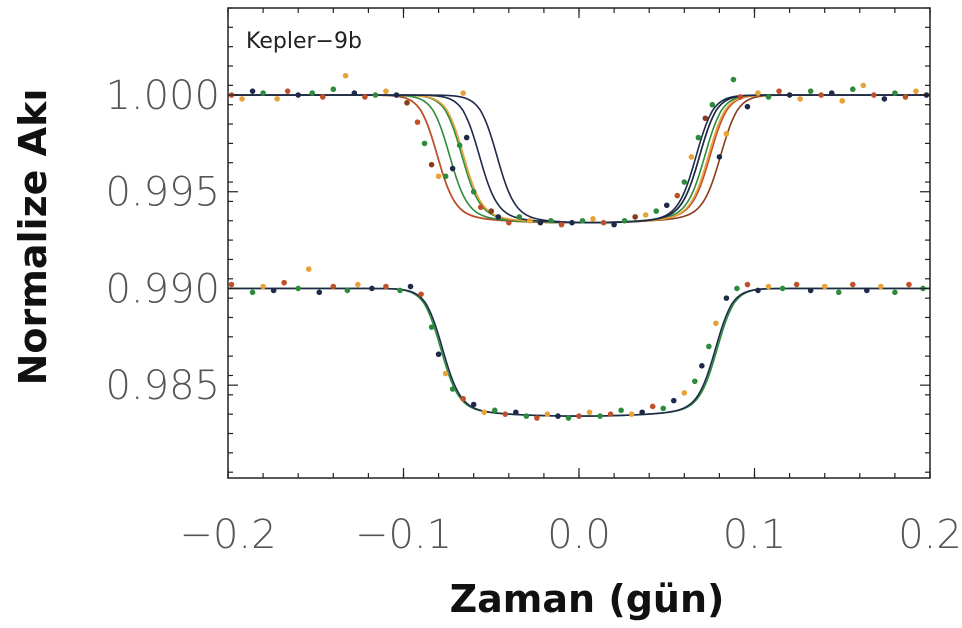  I want to click on x-tick-label: 0.2, so click(930, 535).